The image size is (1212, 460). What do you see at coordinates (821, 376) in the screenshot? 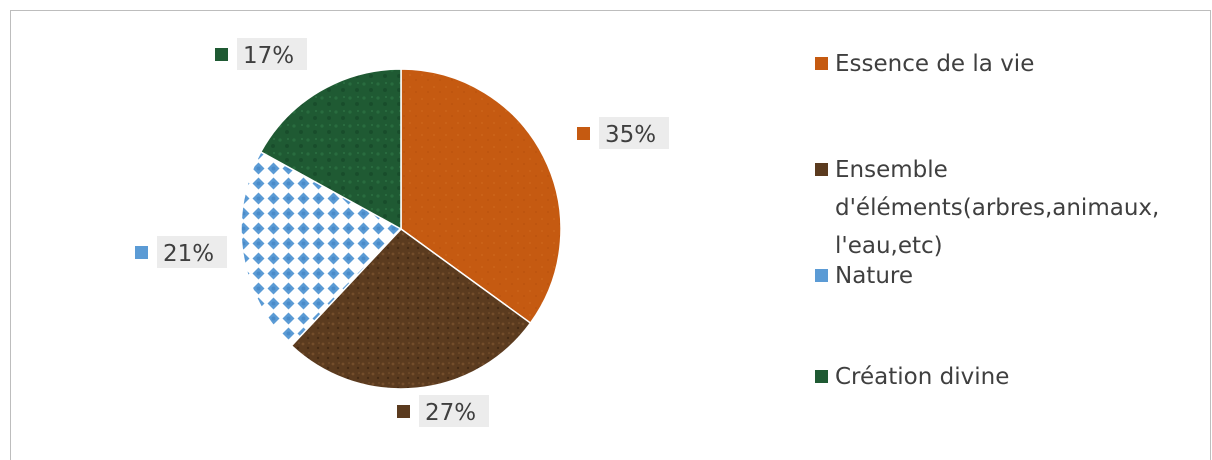
I see `legend-swatch-green` at bounding box center [821, 376].